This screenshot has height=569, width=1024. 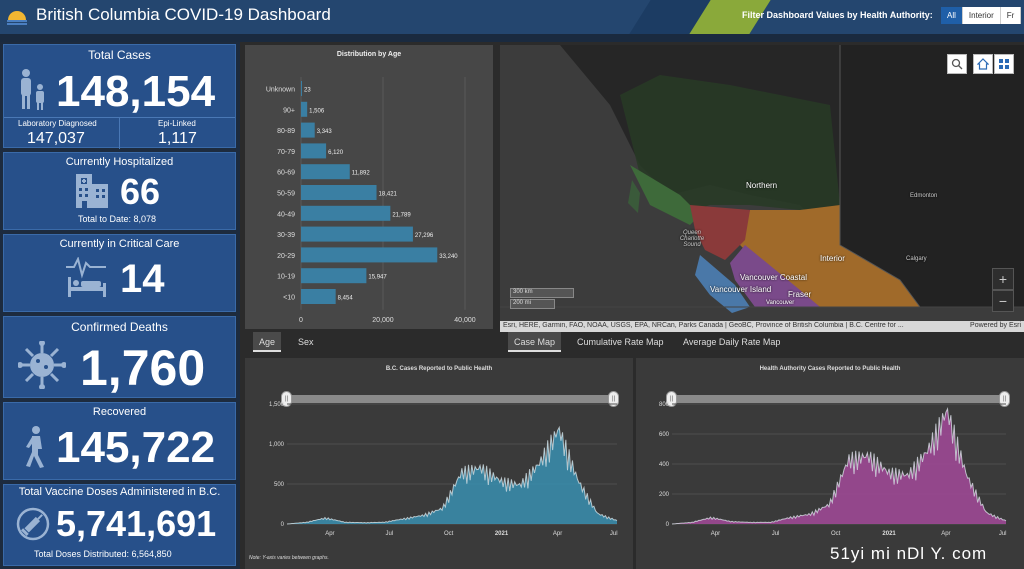 I want to click on ha-slider-end-handle: ||, so click(x=1004, y=399).